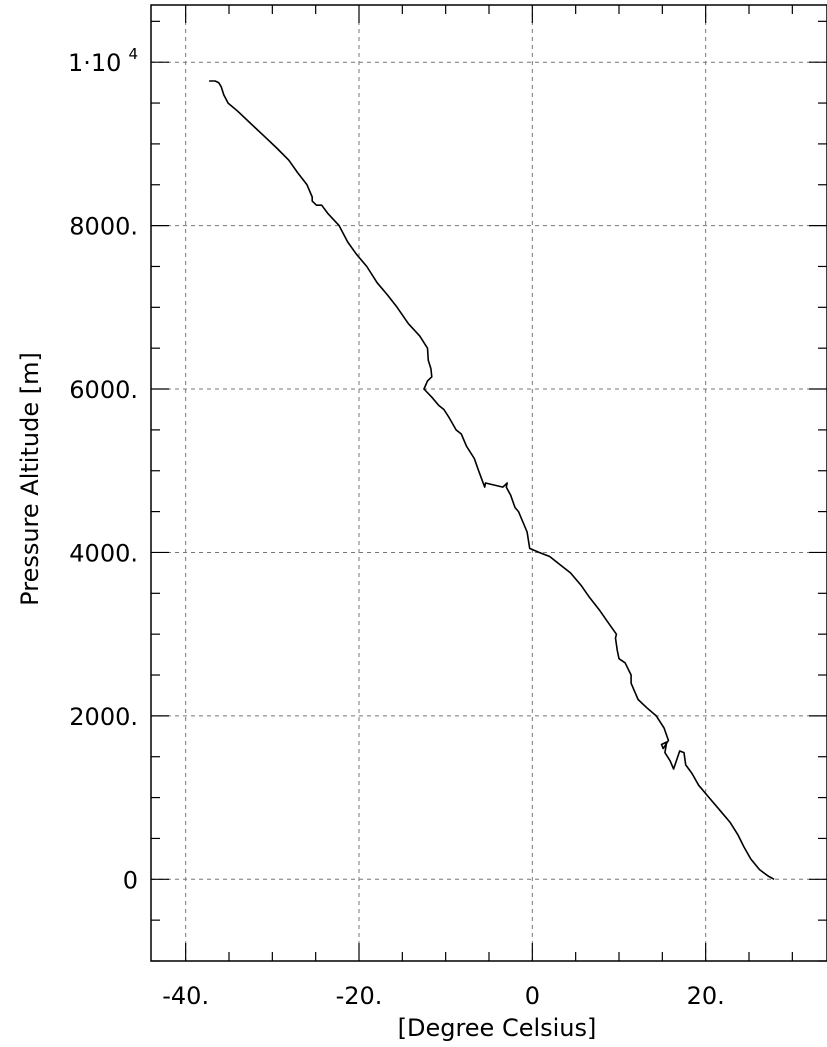 This screenshot has width=827, height=1047. What do you see at coordinates (103, 61) in the screenshot?
I see `y-tick-label: 1·10 4` at bounding box center [103, 61].